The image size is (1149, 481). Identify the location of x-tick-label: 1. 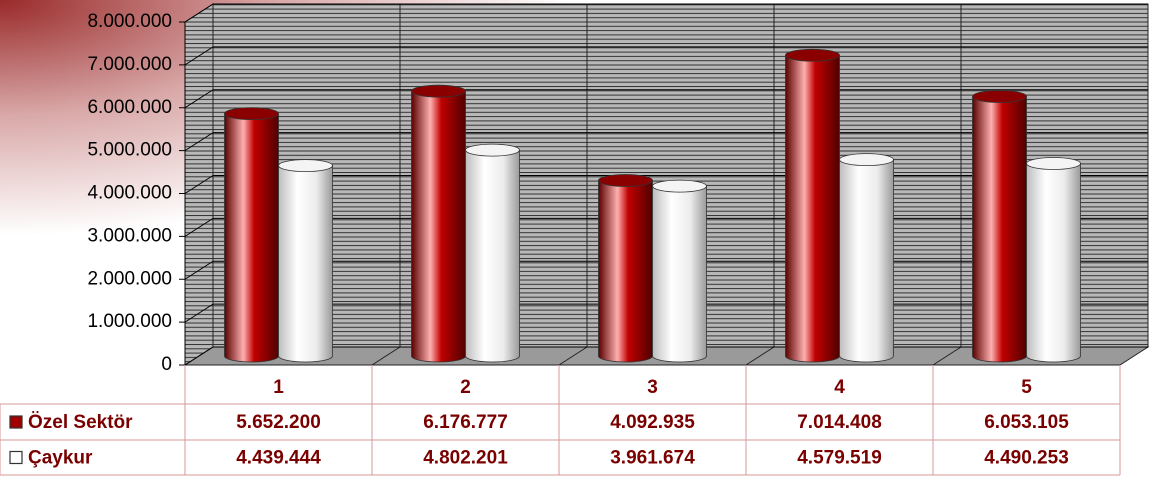
(278, 387).